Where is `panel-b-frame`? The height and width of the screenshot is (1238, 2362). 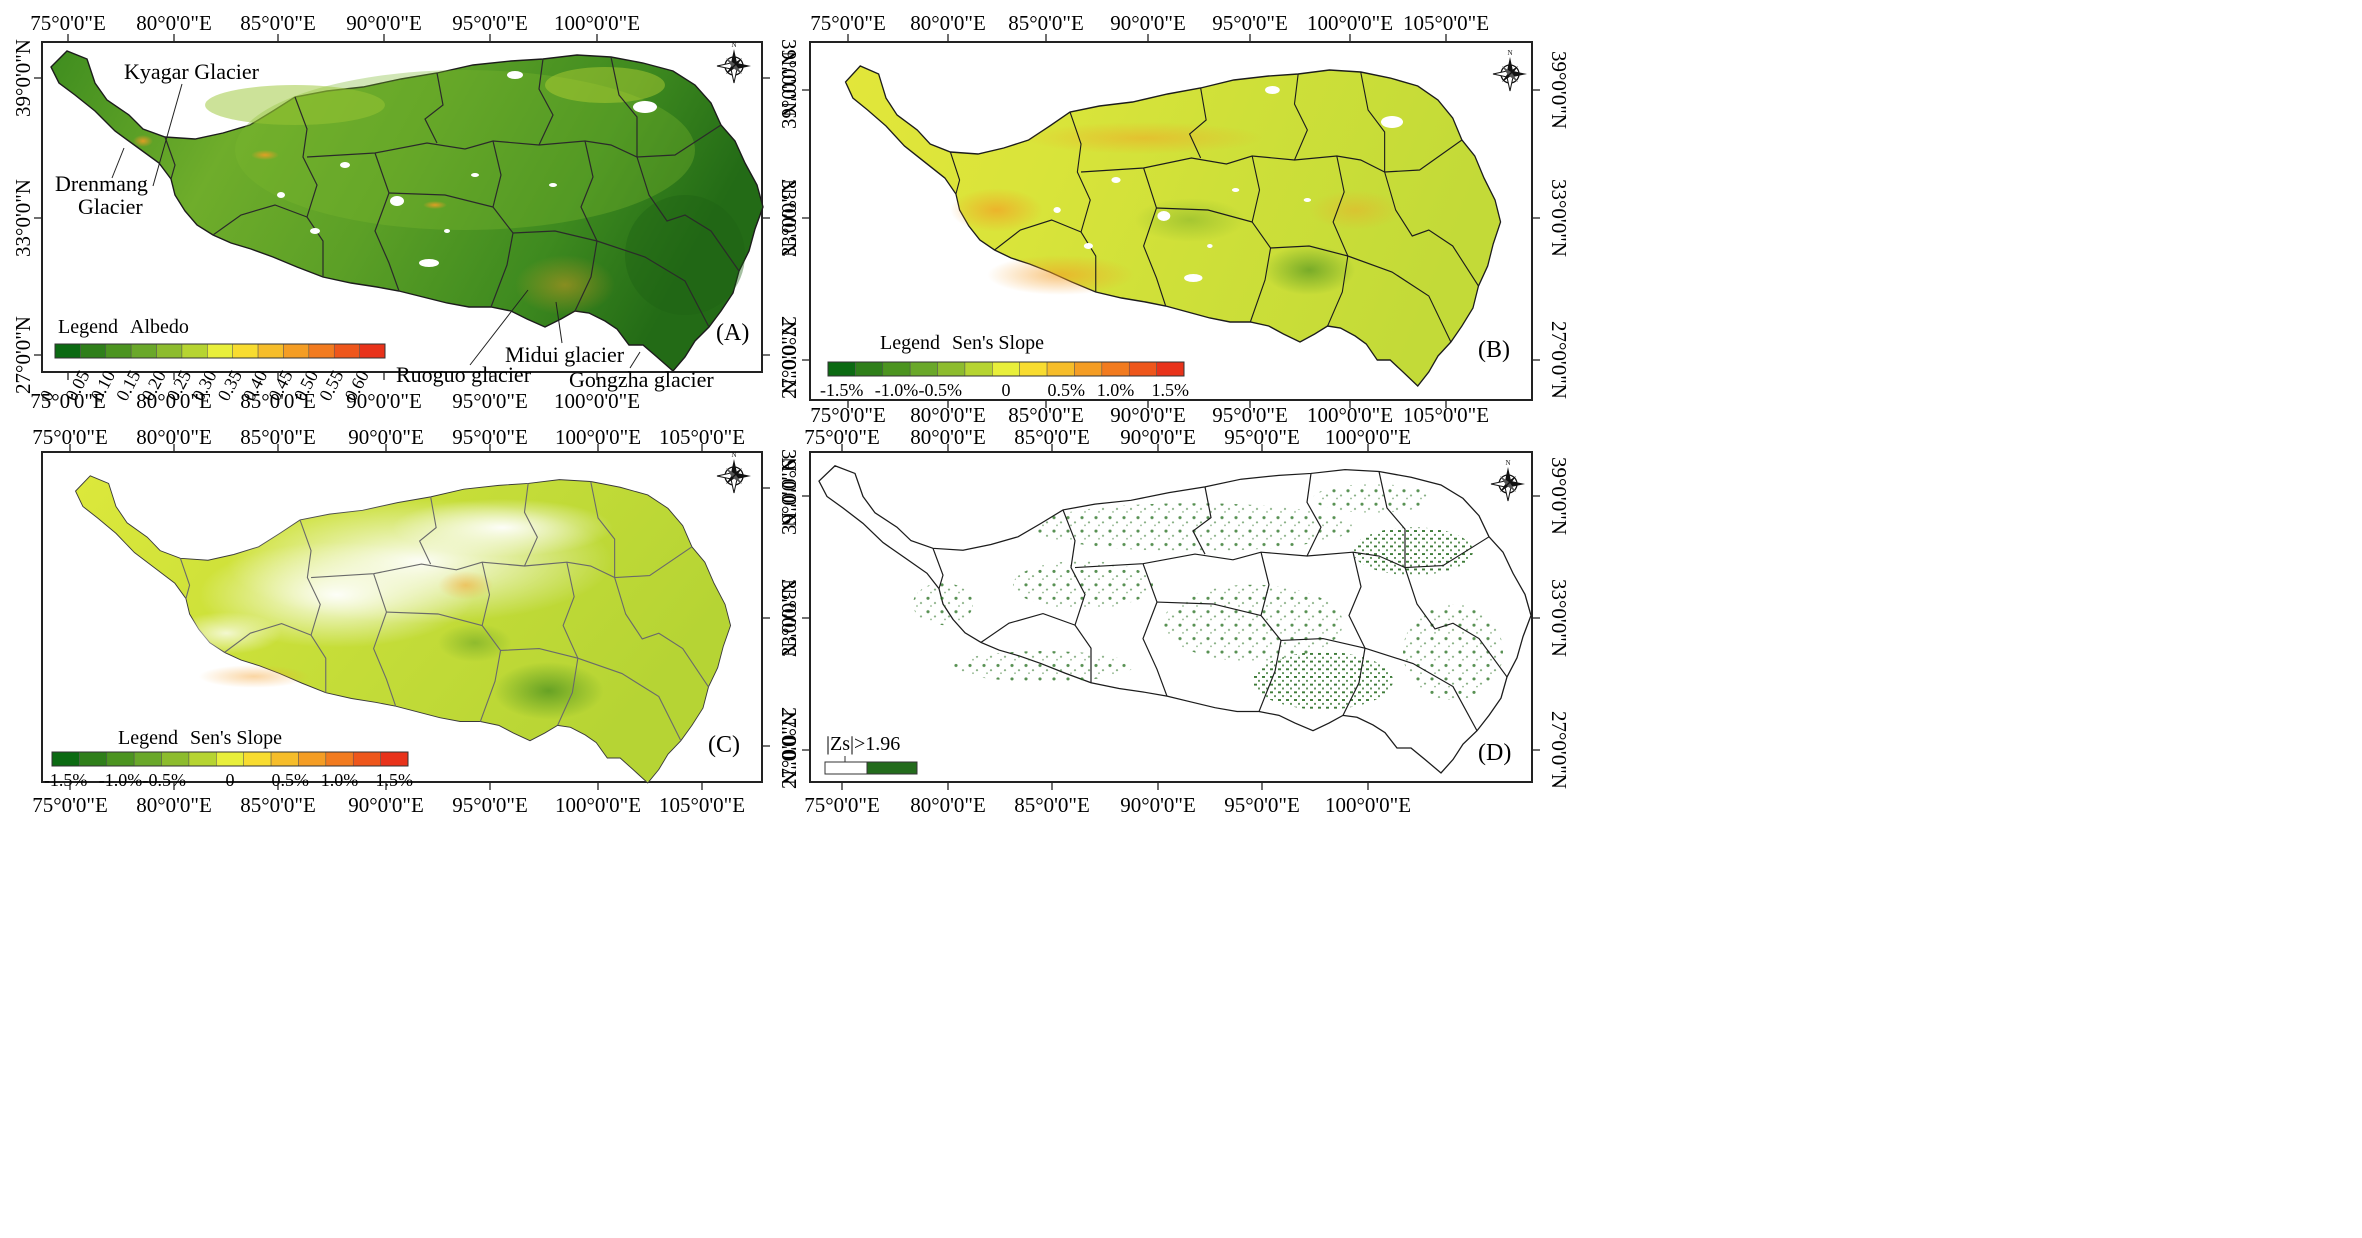 panel-b-frame is located at coordinates (1171, 221).